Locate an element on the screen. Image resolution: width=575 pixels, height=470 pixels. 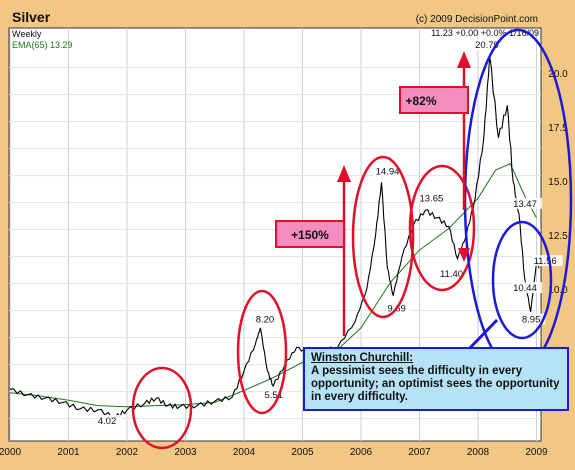
value-label: 11.40 is located at coordinates (451, 274).